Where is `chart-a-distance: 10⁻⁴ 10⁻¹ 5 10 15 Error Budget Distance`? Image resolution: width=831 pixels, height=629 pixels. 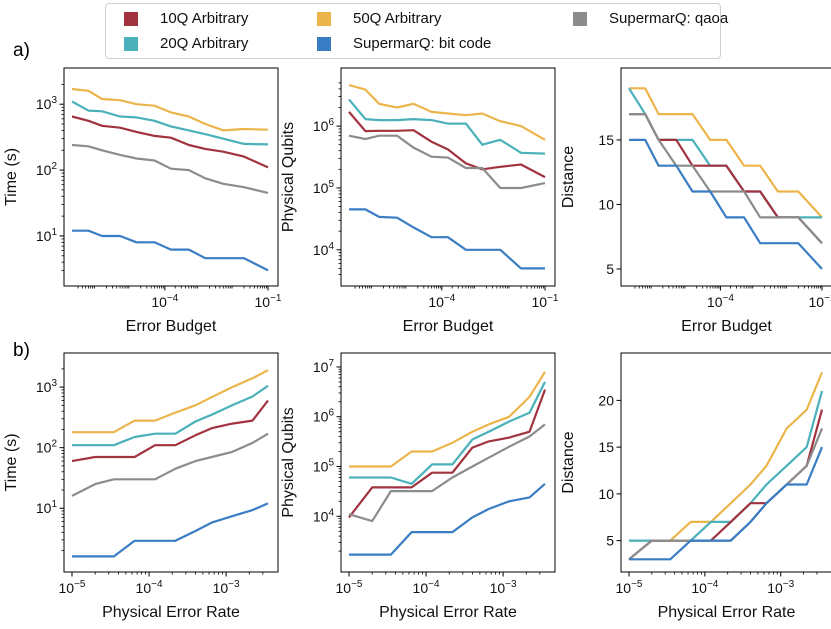 chart-a-distance: 10⁻⁴ 10⁻¹ 5 10 15 Error Budget Distance is located at coordinates (695, 201).